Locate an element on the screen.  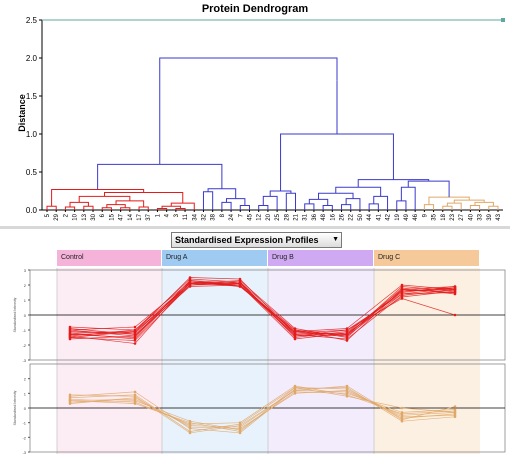
profile-type-select: Standardised Expression Profiles ▼ is located at coordinates (256, 240).